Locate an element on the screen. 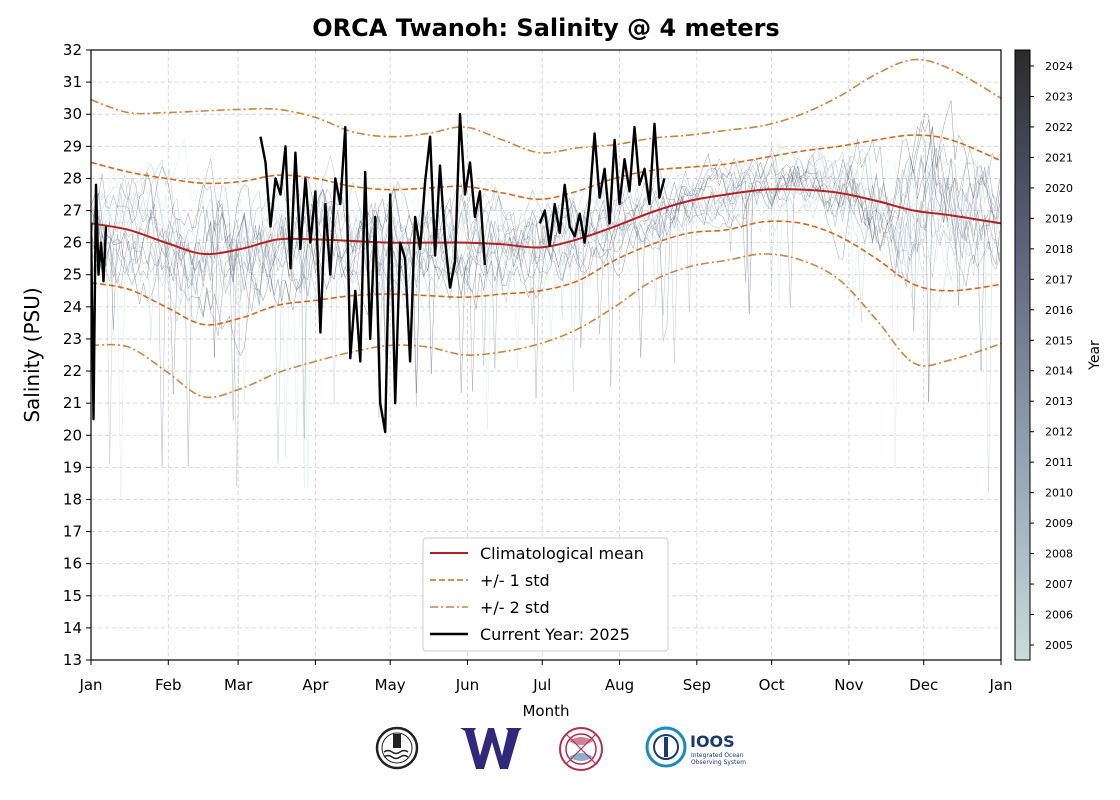  colorbar-tick-label: 2005 is located at coordinates (1059, 645).